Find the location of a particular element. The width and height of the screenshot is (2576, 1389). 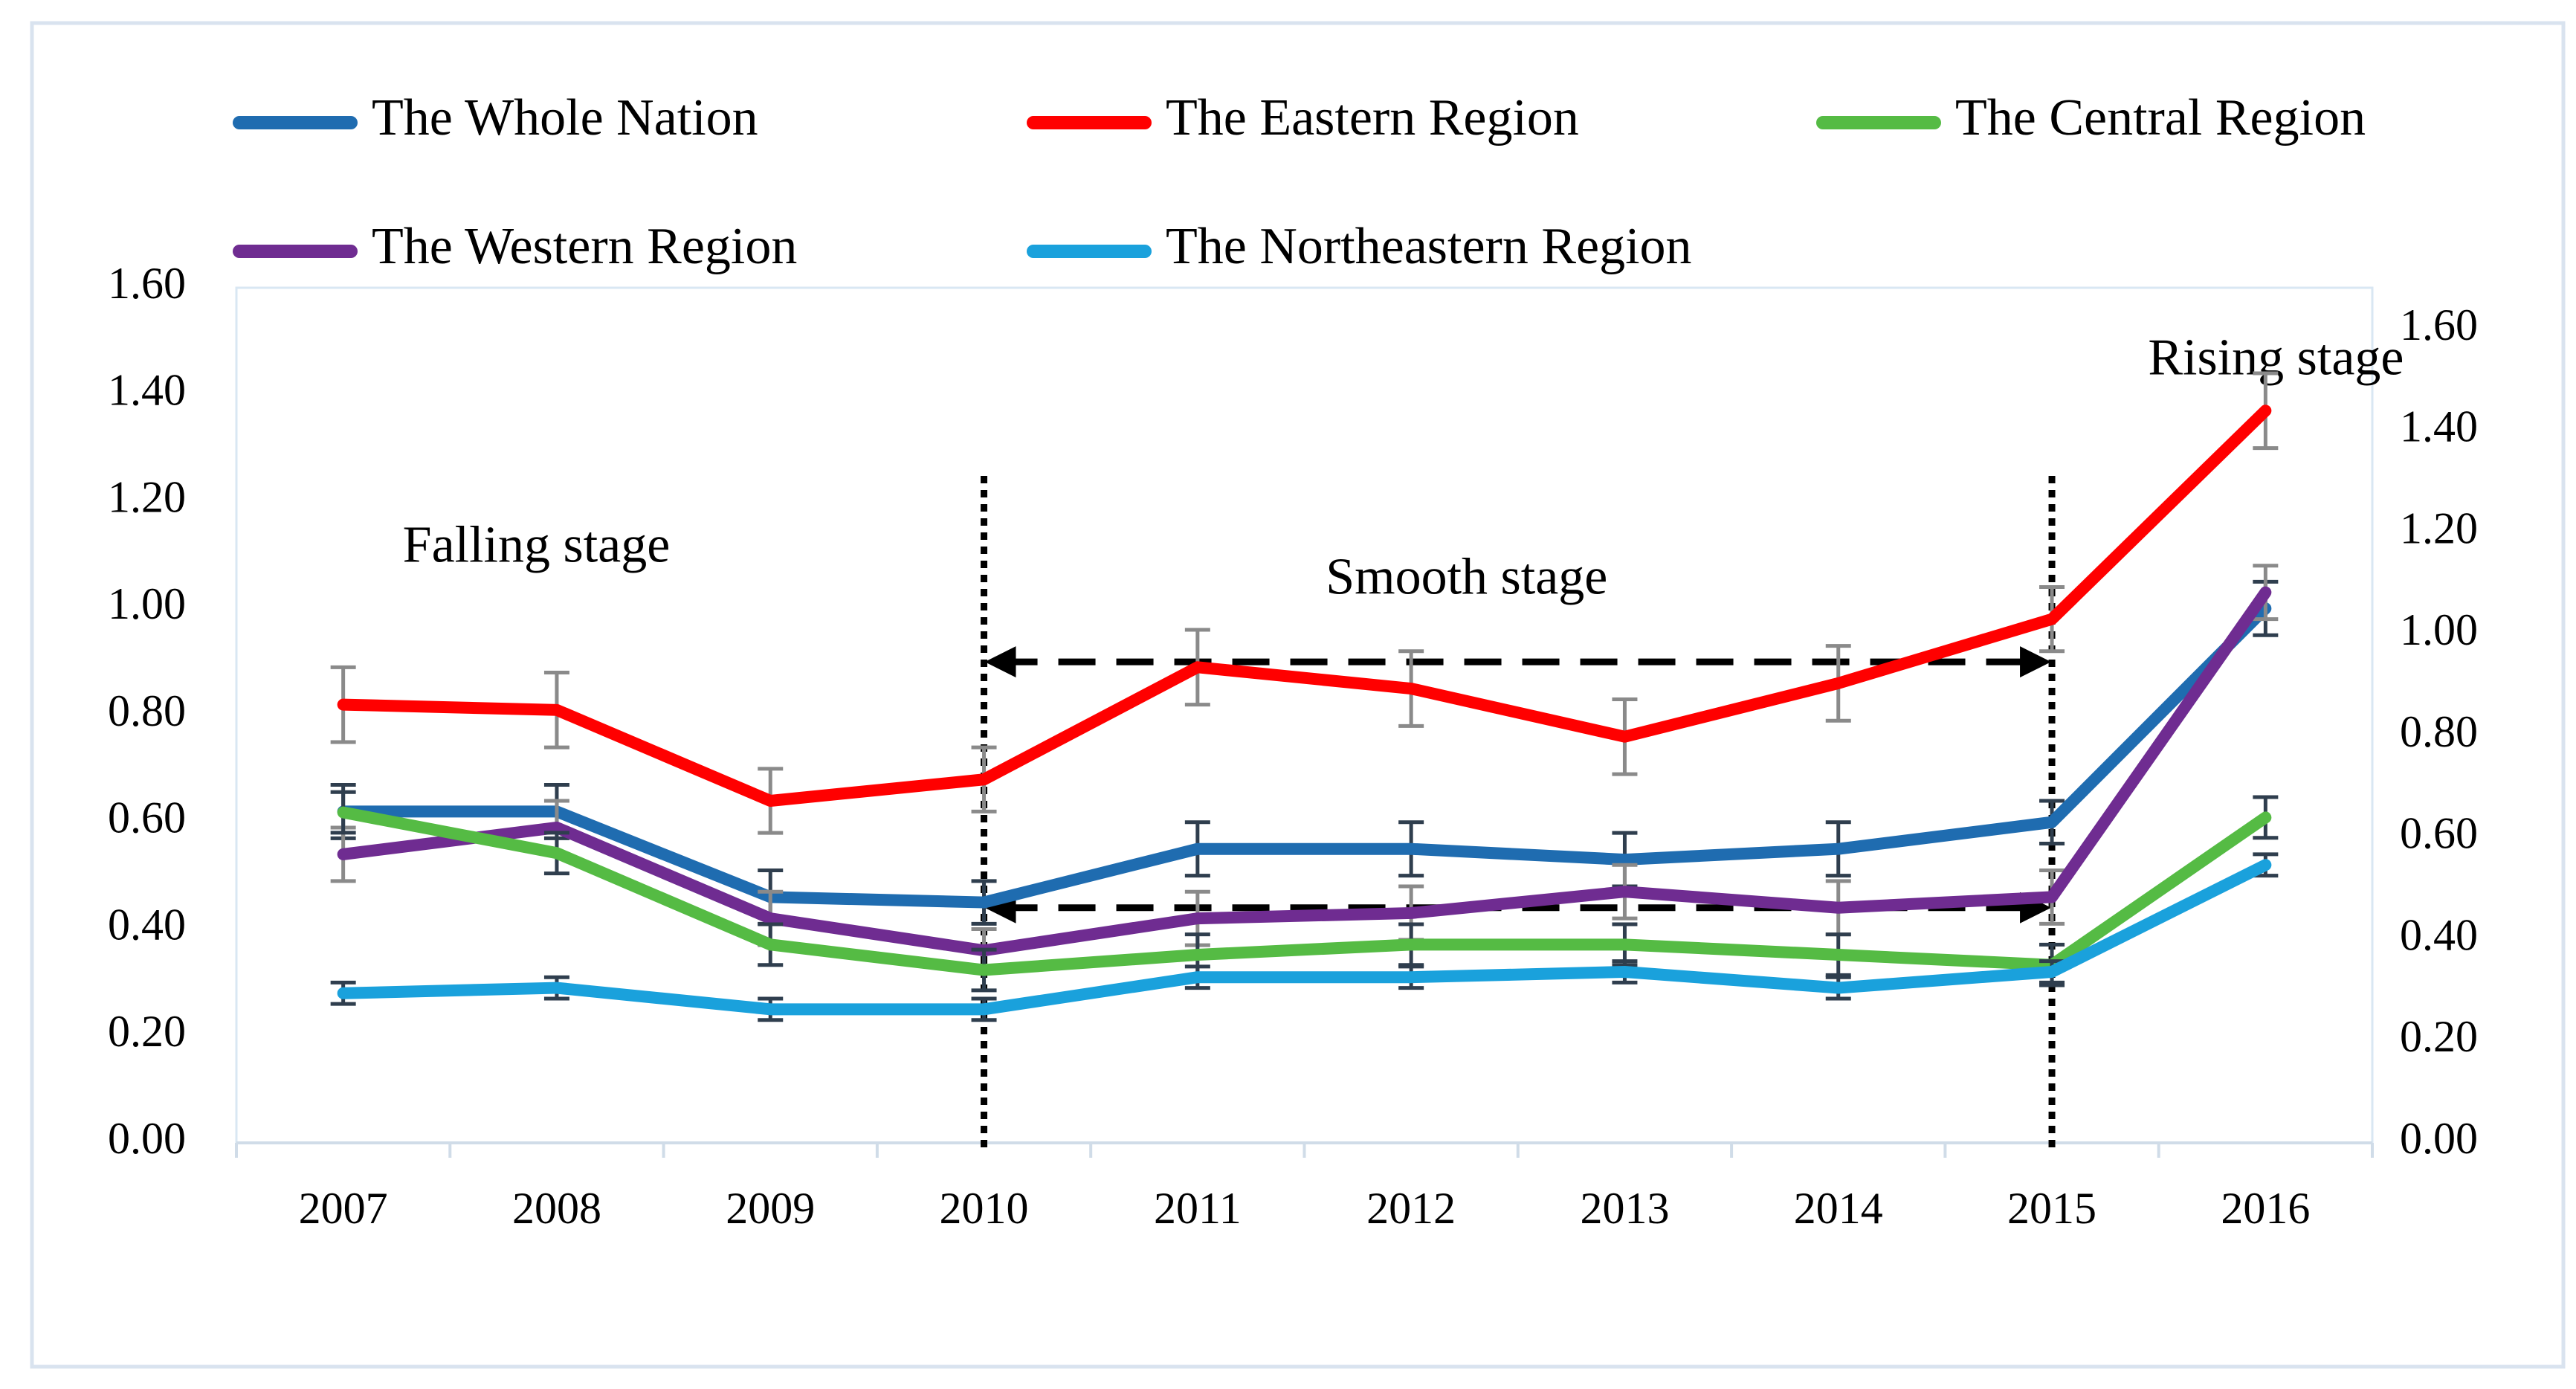

y-tick-label: 1.20 is located at coordinates (147, 497).